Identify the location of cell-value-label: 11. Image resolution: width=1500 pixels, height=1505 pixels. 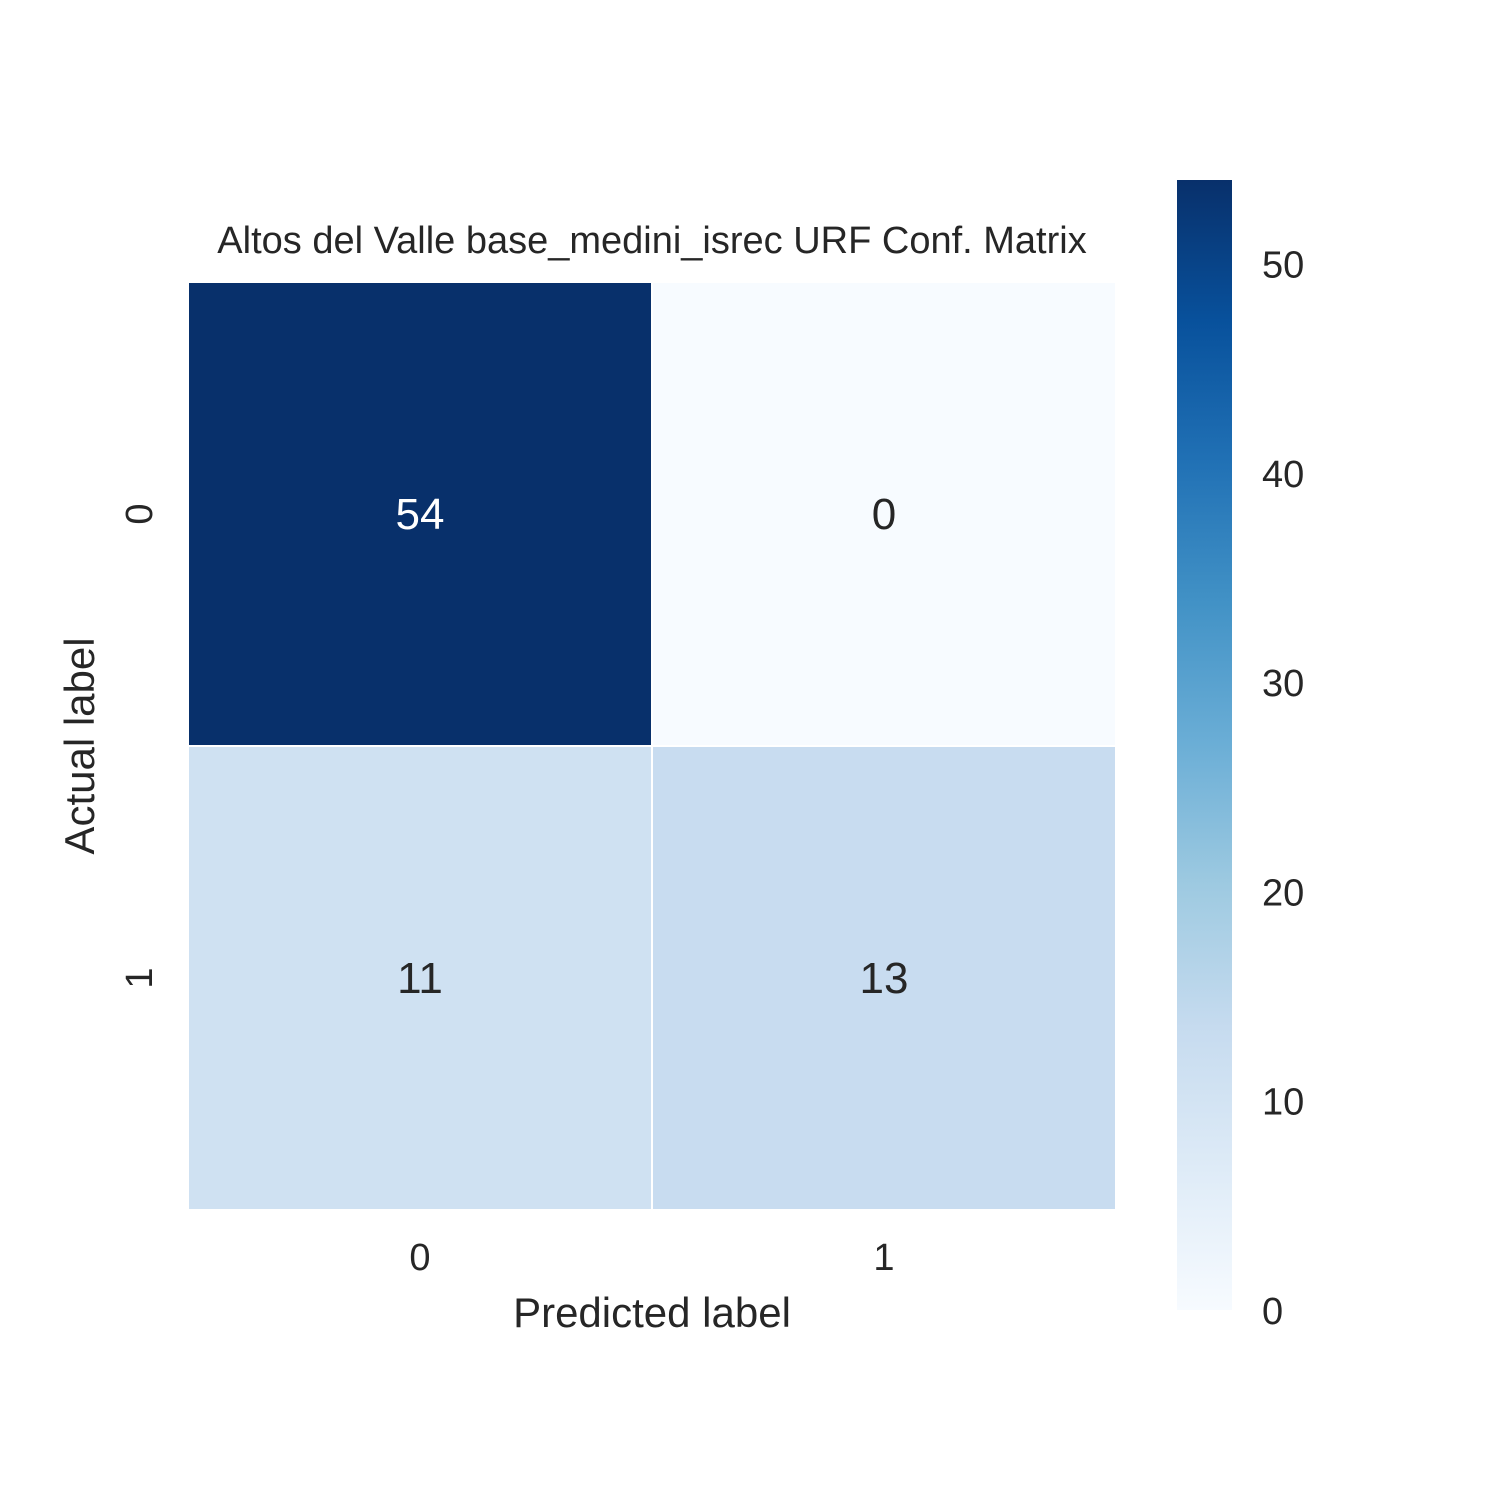
(420, 978).